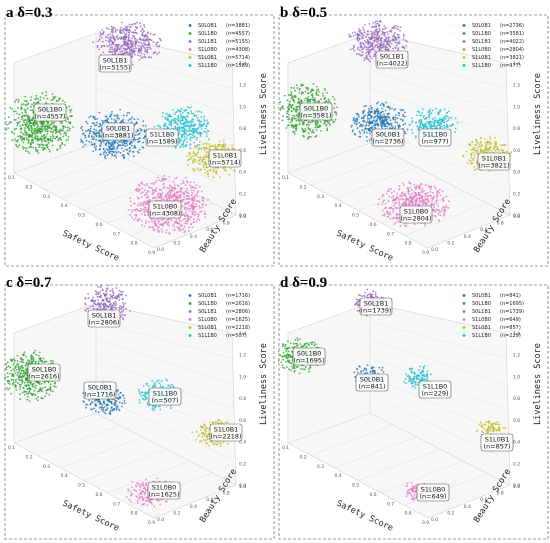  Describe the element at coordinates (516, 173) in the screenshot. I see `z-tick-label: 0.4` at that location.